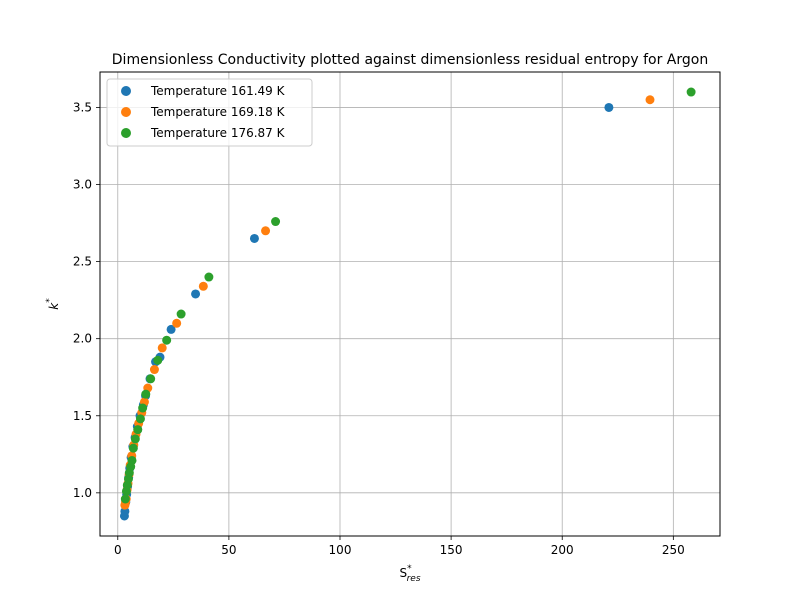  Describe the element at coordinates (218, 91) in the screenshot. I see `legend-label-161-49k: Temperature 161.49 K` at that location.